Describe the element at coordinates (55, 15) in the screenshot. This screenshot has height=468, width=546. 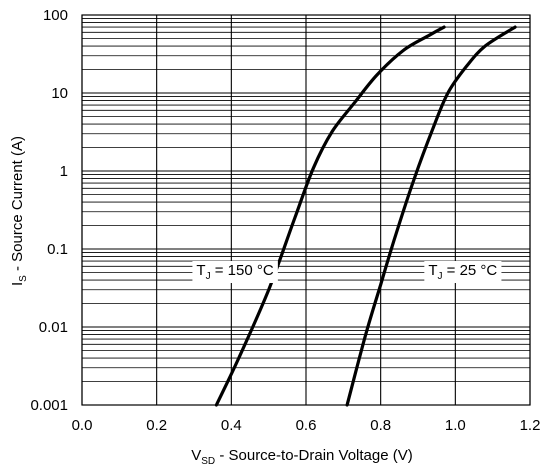
I see `y-tick-label: 100` at that location.